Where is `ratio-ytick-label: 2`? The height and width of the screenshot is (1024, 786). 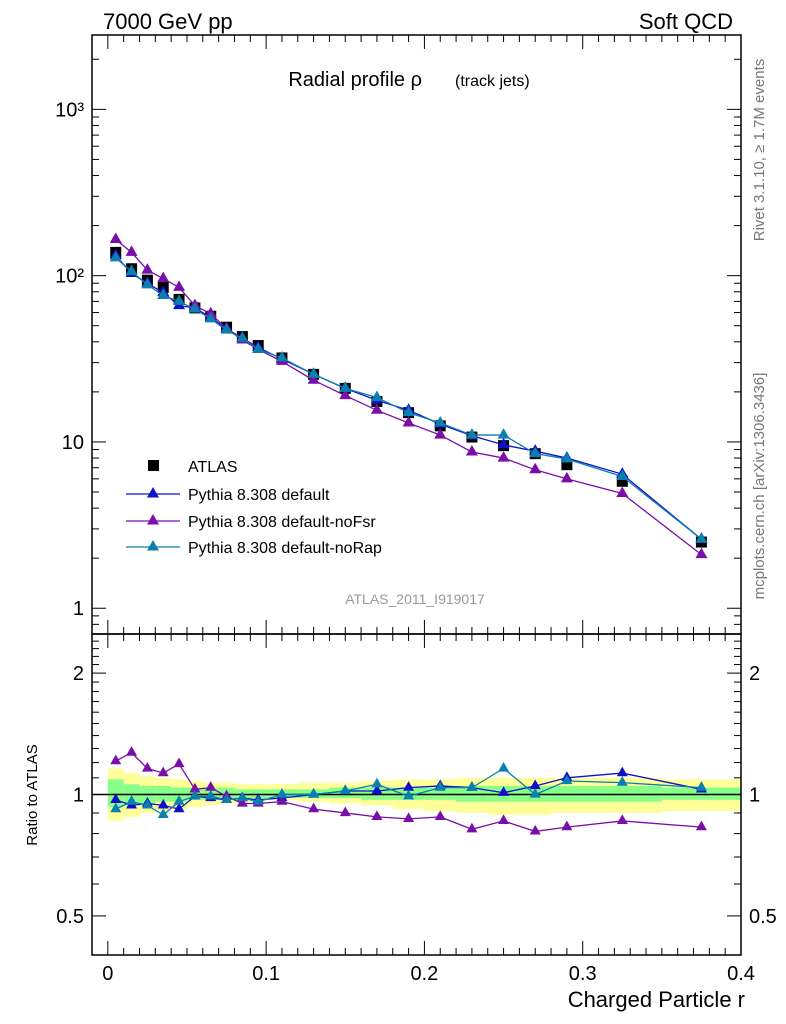 ratio-ytick-label: 2 is located at coordinates (78, 674).